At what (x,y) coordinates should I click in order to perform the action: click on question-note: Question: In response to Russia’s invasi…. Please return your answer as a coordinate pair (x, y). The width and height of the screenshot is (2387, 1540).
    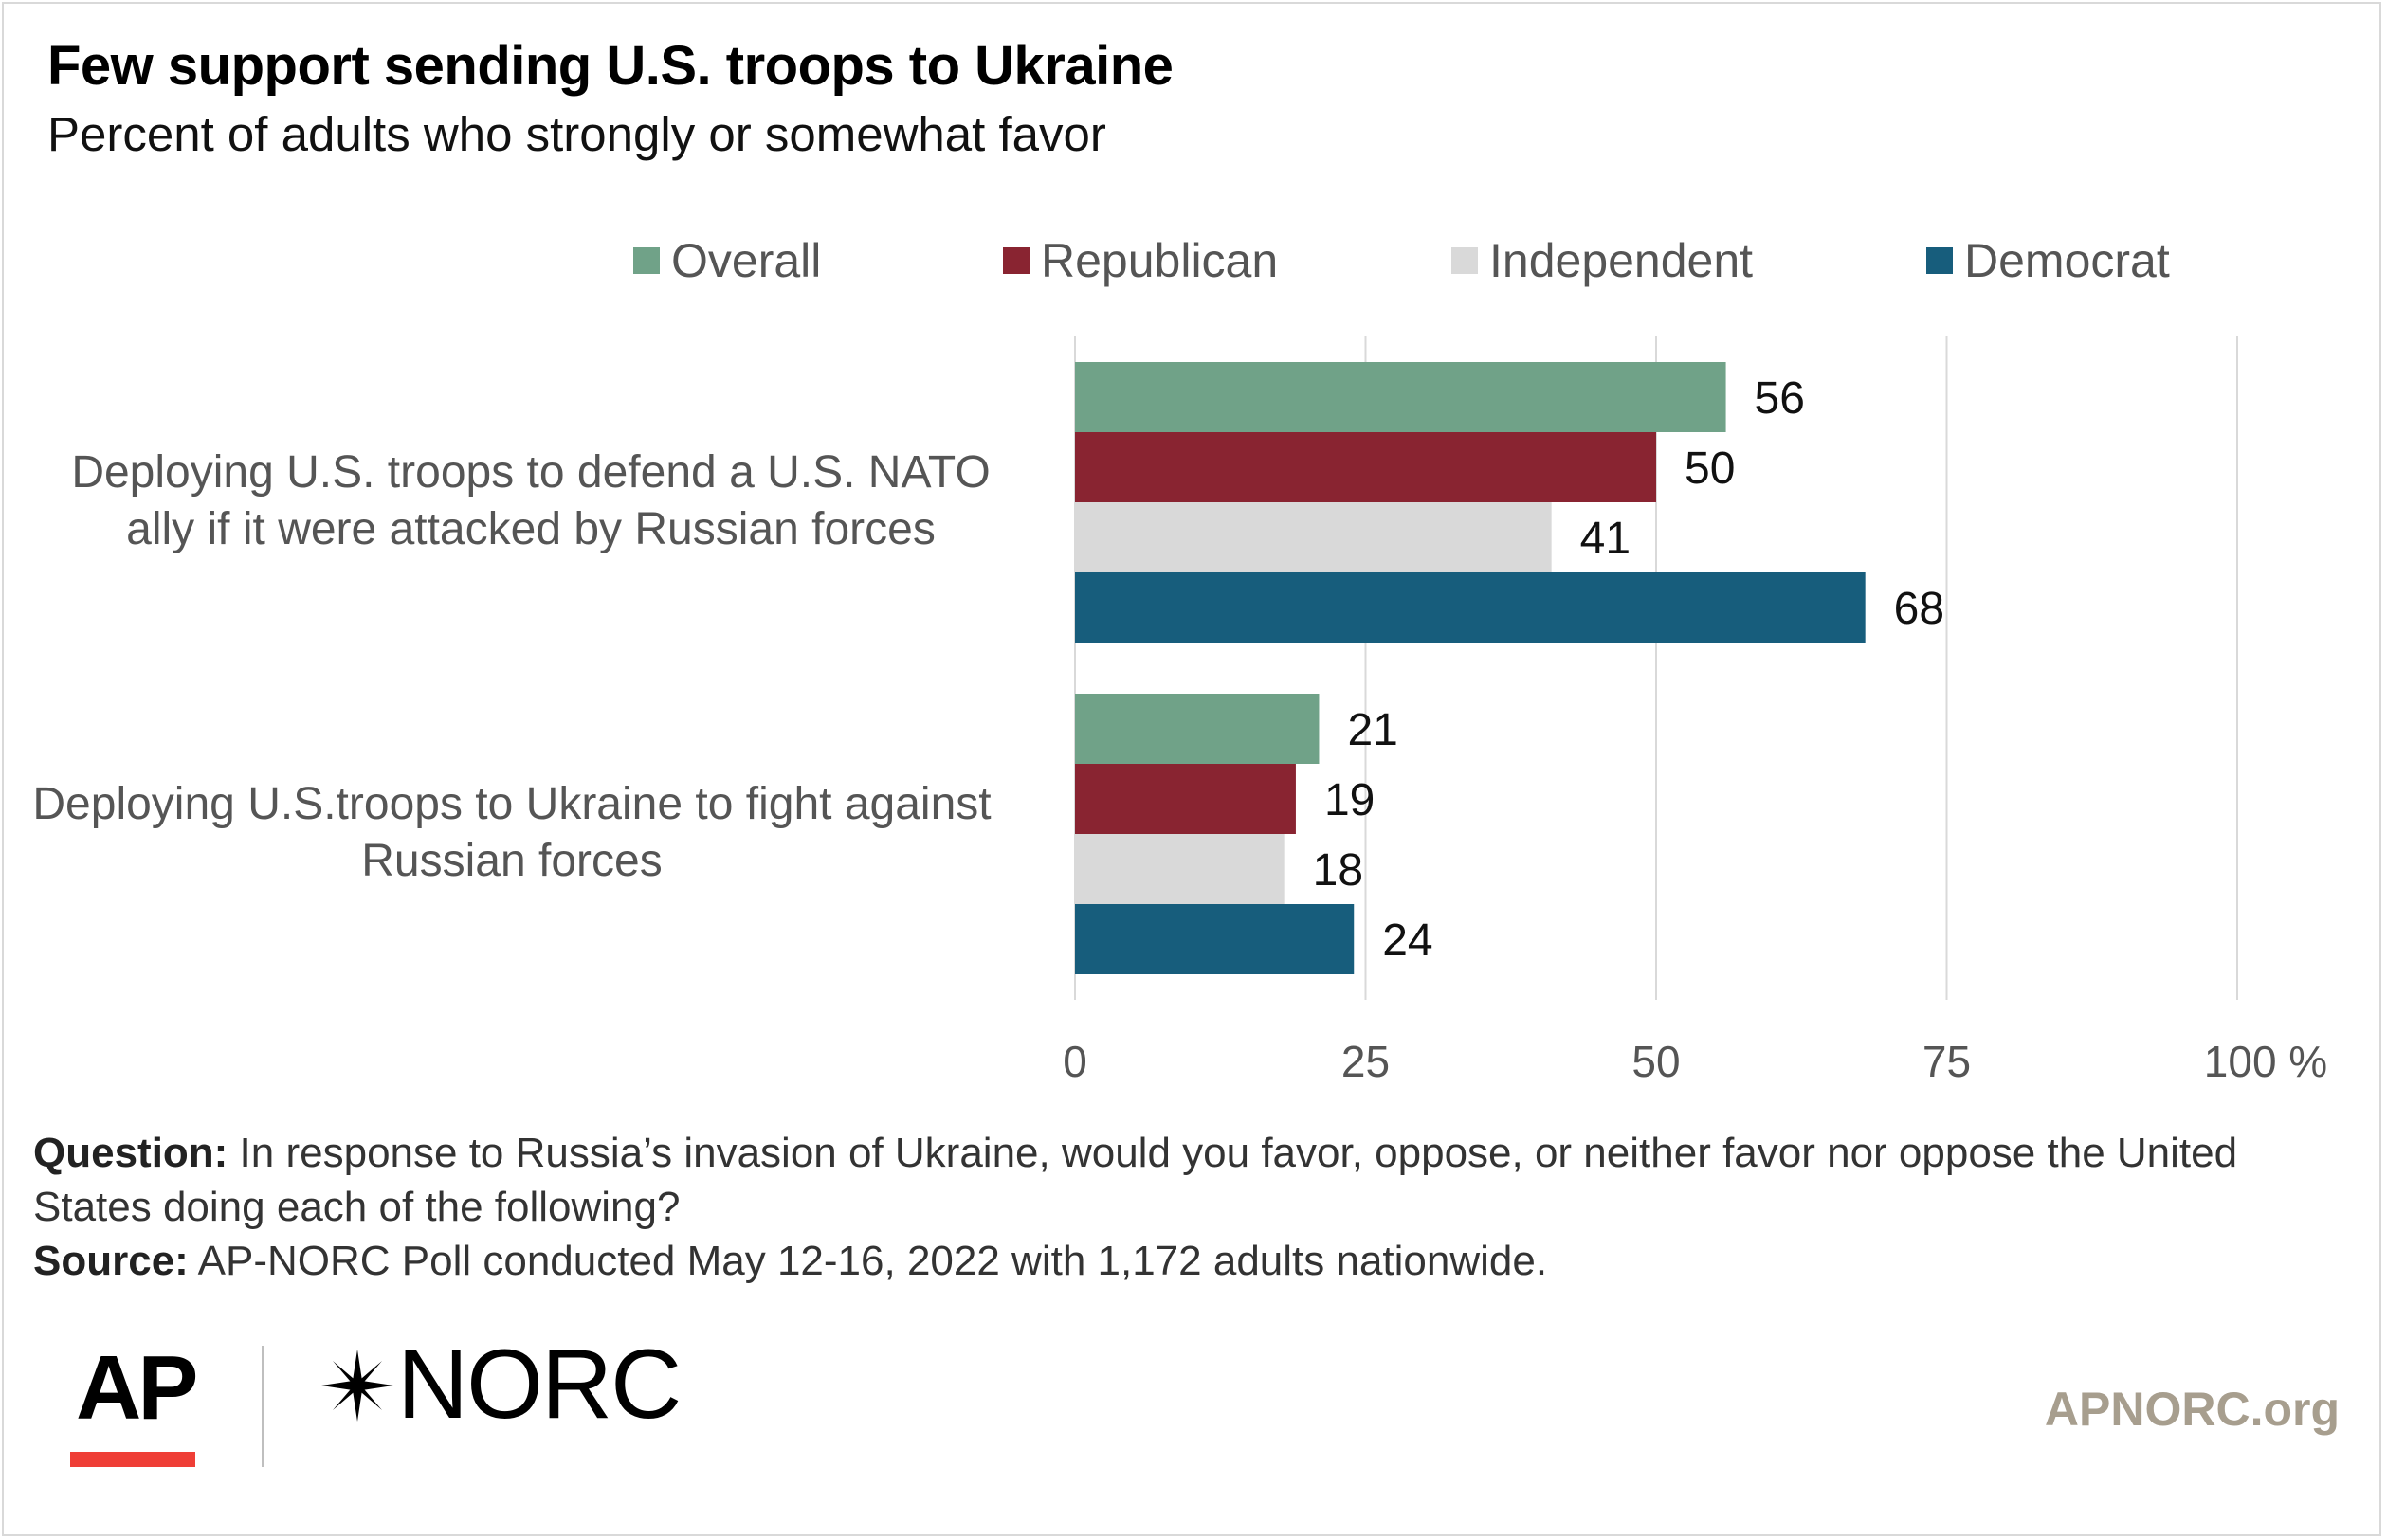
    Looking at the image, I should click on (1189, 1180).